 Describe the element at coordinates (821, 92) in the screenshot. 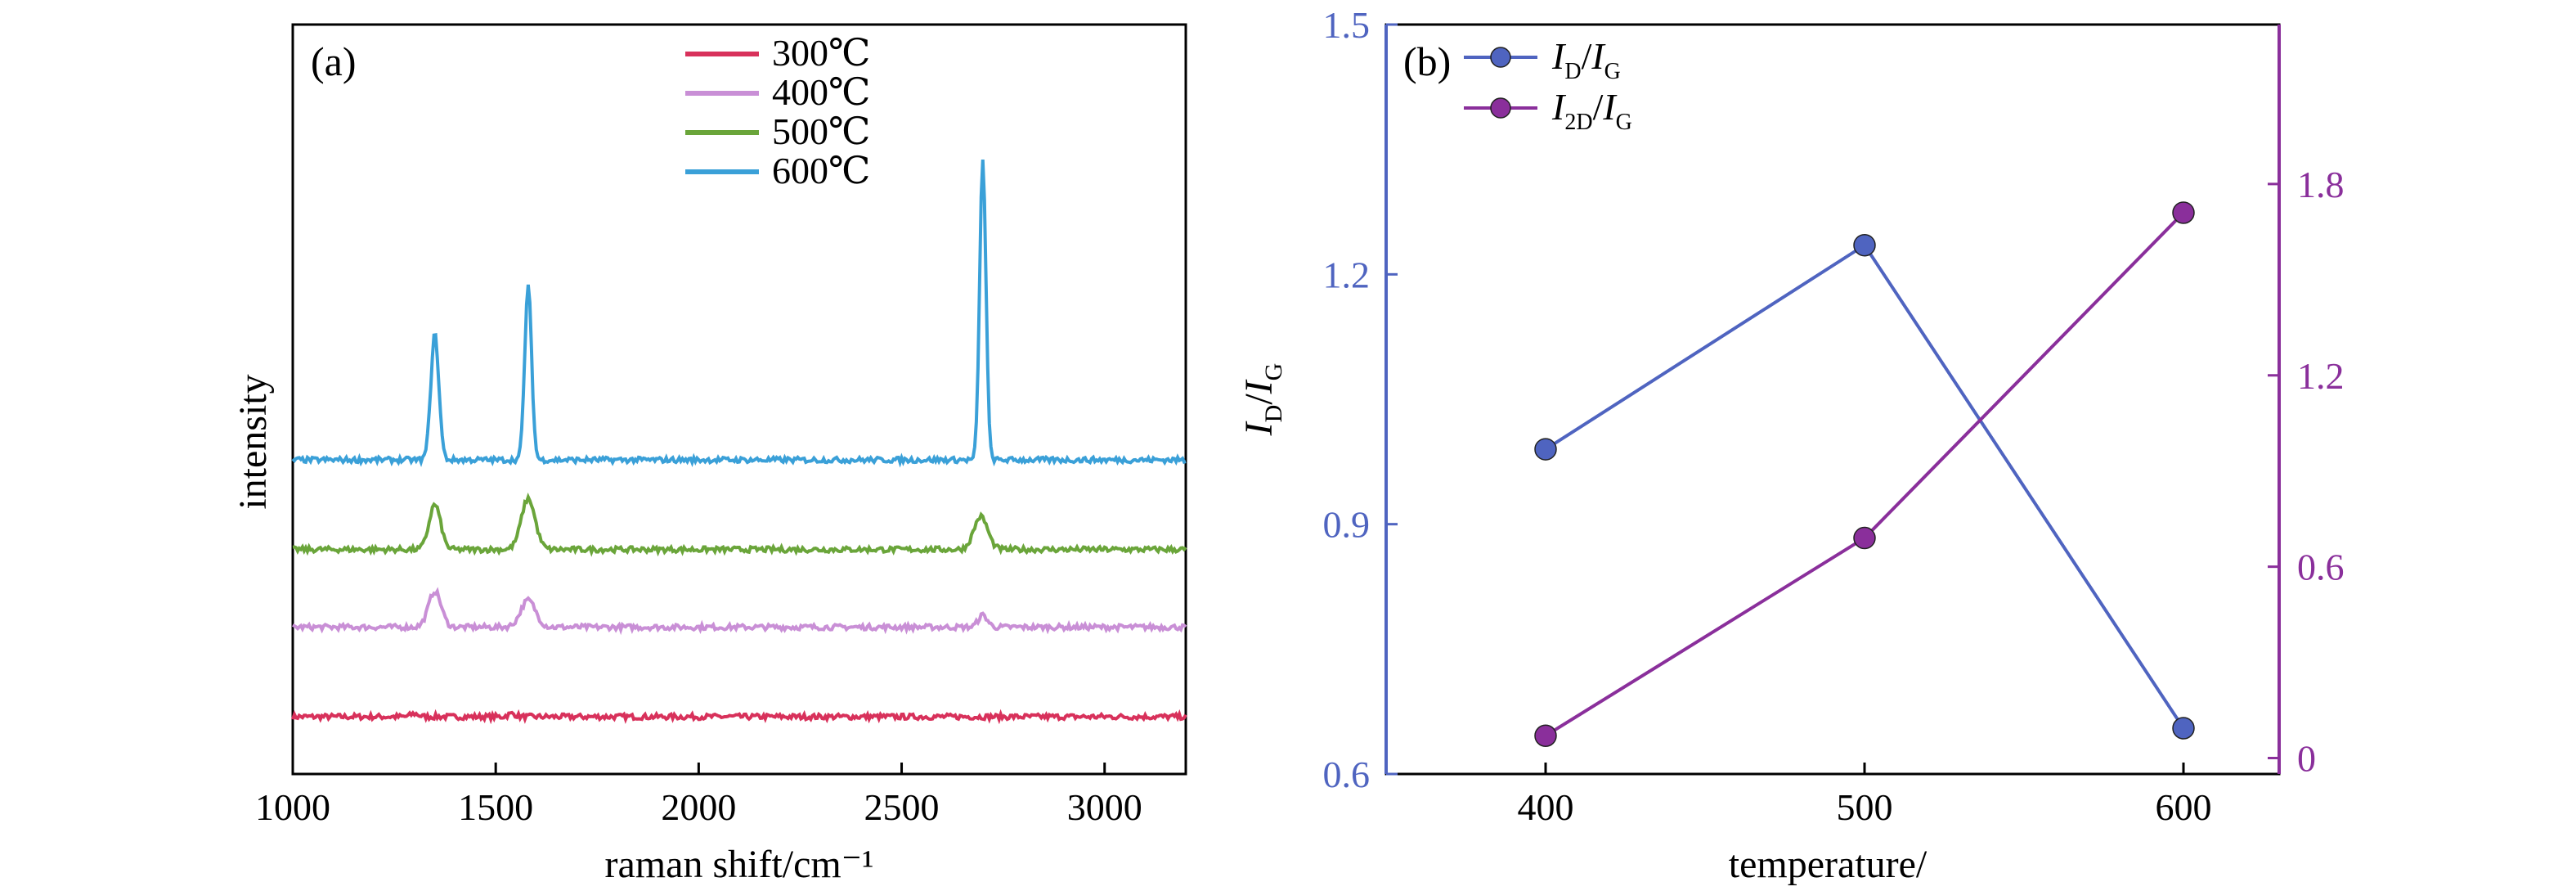

I see `legend-label: 400℃` at that location.